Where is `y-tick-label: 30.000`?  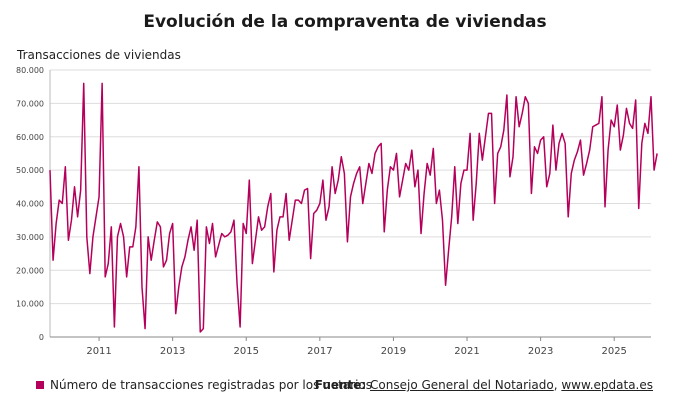 y-tick-label: 30.000 is located at coordinates (30, 237).